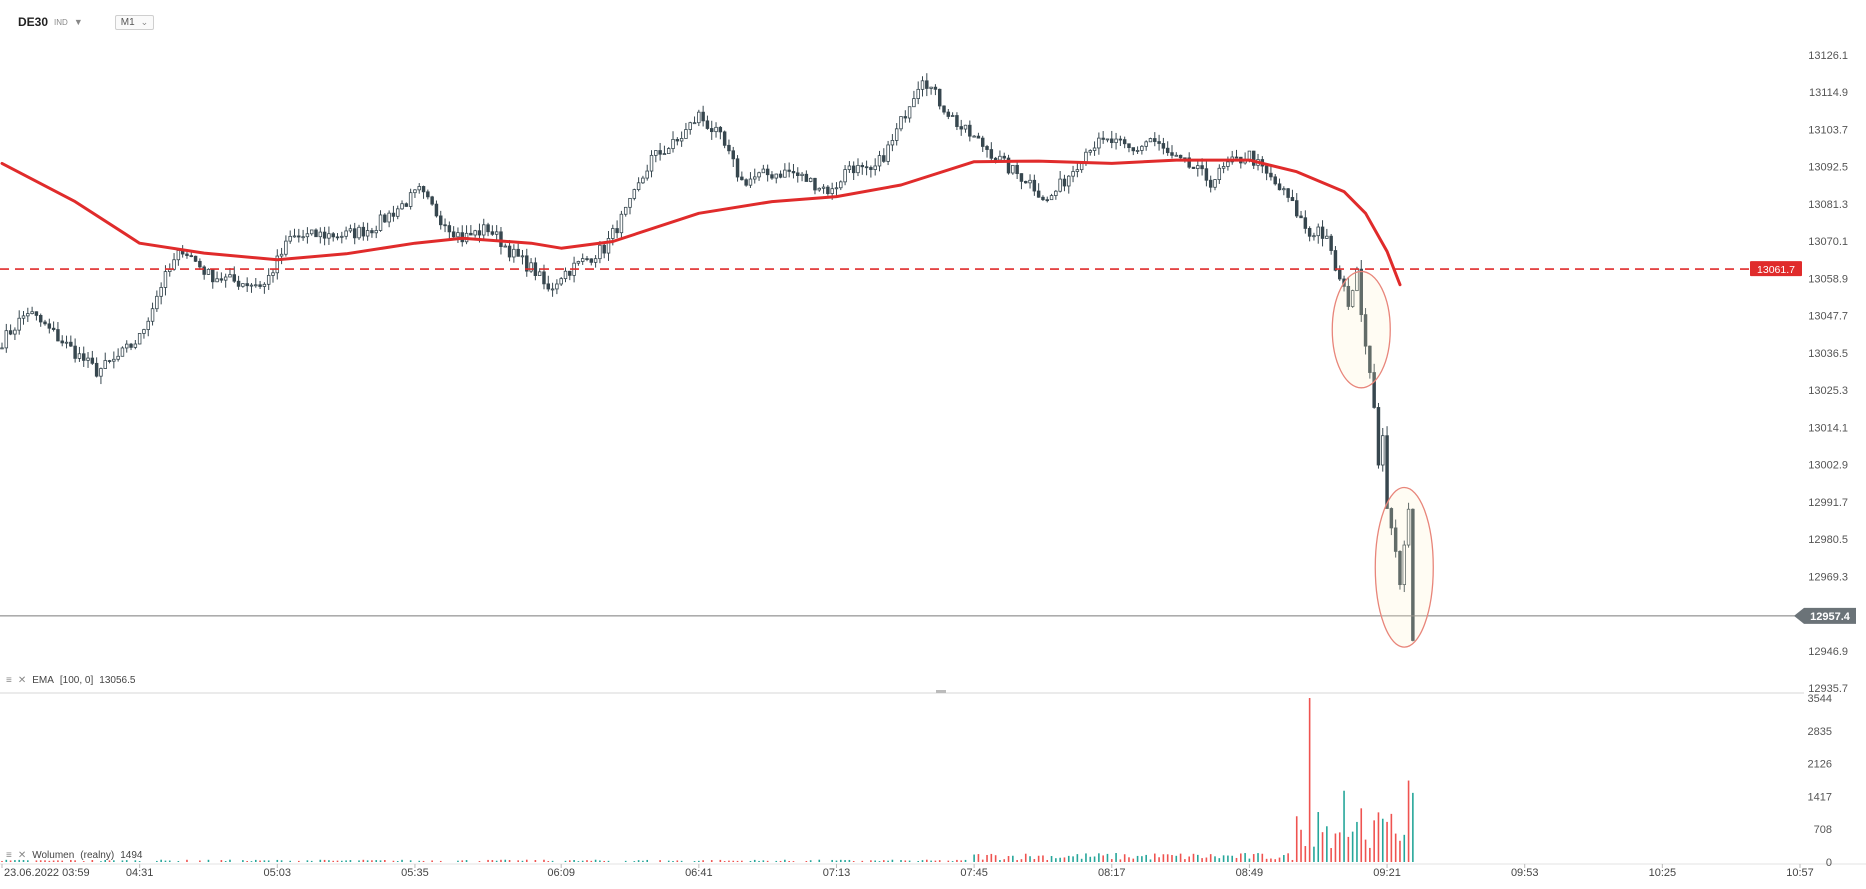  What do you see at coordinates (33, 22) in the screenshot?
I see `symbol-label: DE30` at bounding box center [33, 22].